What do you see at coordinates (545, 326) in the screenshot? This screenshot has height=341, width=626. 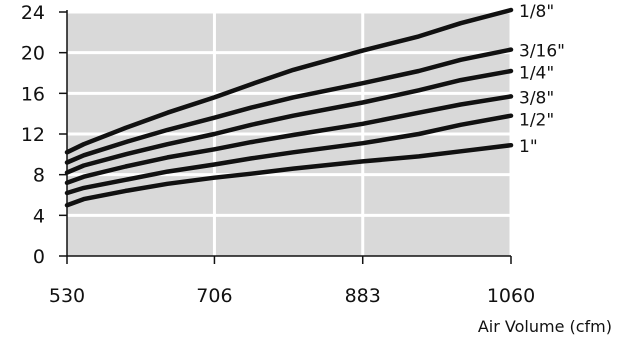 I see `x-axis-title: Air Volume (cfm)` at bounding box center [545, 326].